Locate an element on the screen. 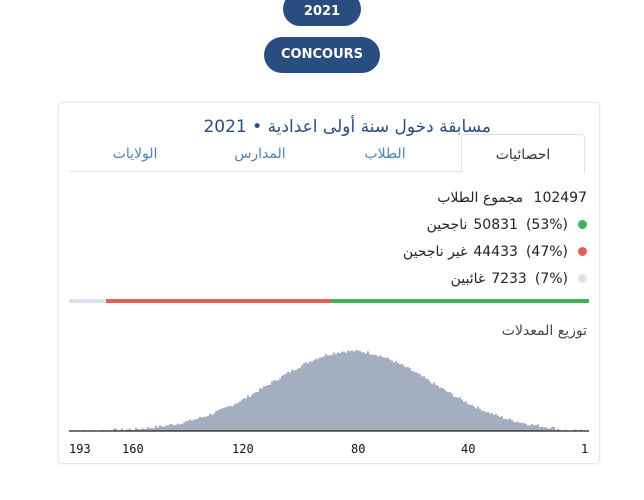 This screenshot has width=644, height=500. axis-tick: 193 is located at coordinates (80, 449).